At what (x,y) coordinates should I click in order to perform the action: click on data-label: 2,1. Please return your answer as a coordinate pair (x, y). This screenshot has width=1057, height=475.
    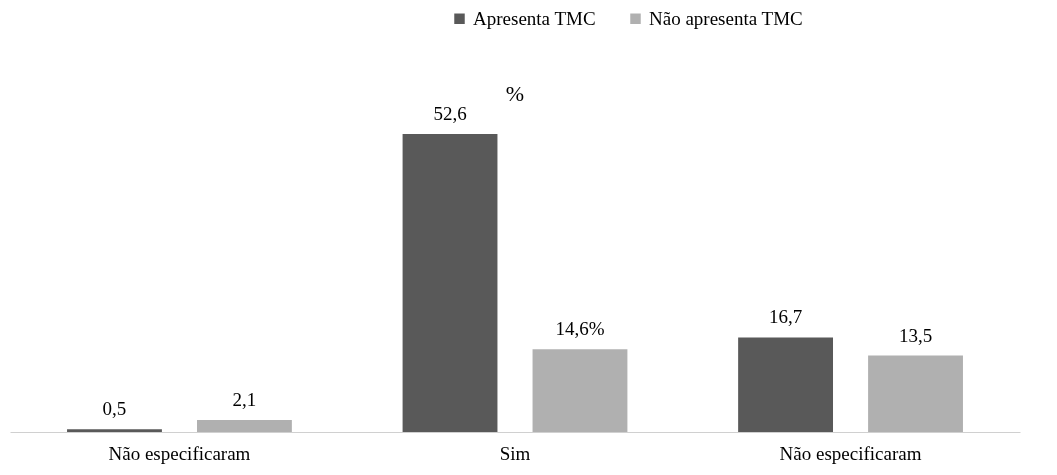
    Looking at the image, I should click on (244, 400).